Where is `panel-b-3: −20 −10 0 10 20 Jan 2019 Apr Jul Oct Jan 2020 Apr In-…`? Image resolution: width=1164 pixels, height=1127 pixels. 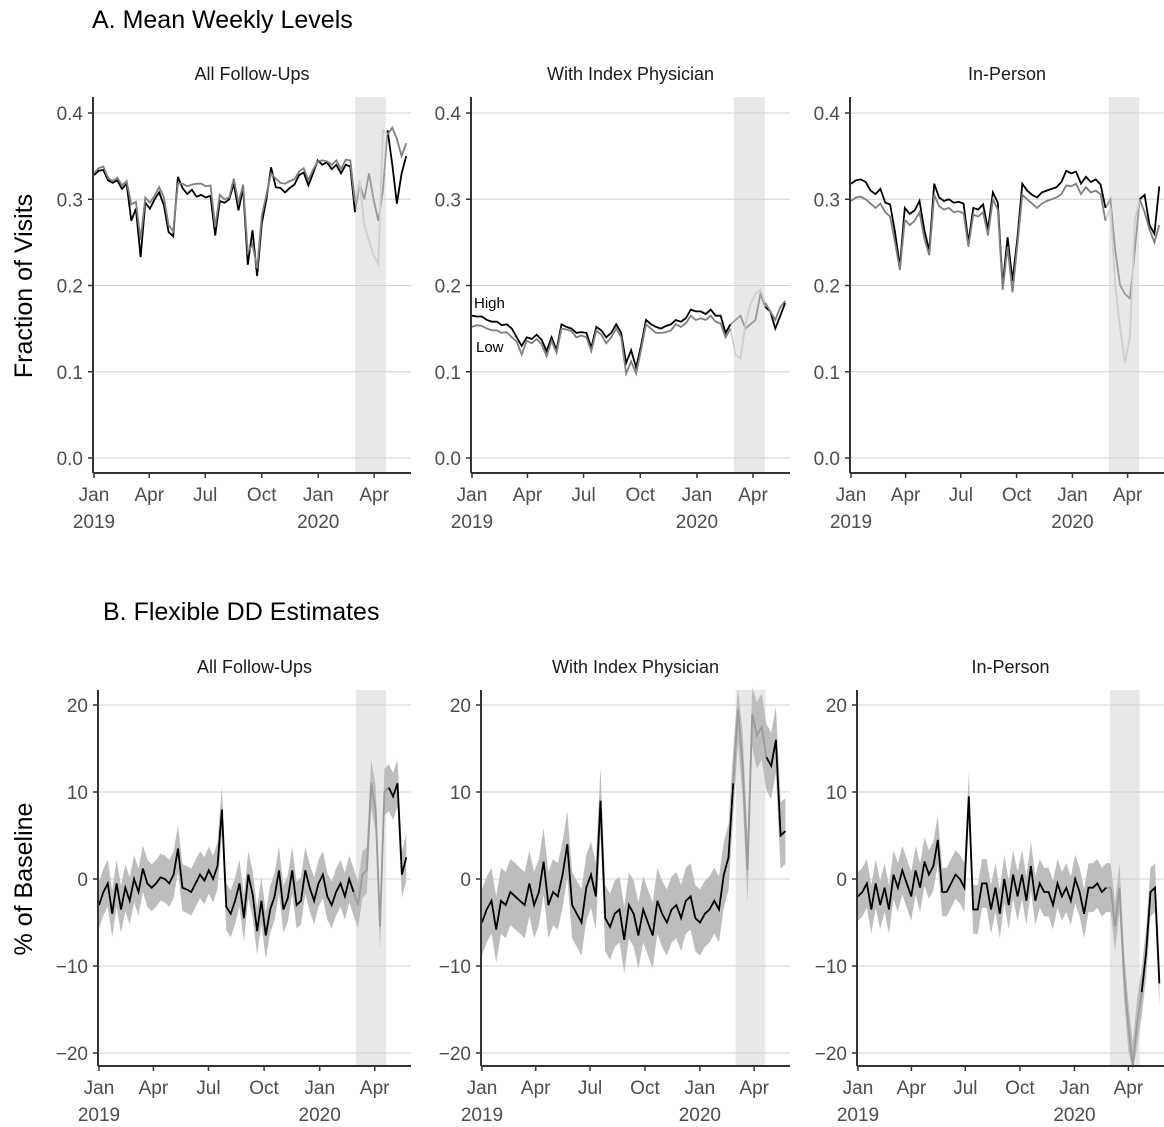 panel-b-3: −20 −10 0 10 20 Jan 2019 Apr Jul Oct Jan 2020 Apr In-… is located at coordinates (989, 891).